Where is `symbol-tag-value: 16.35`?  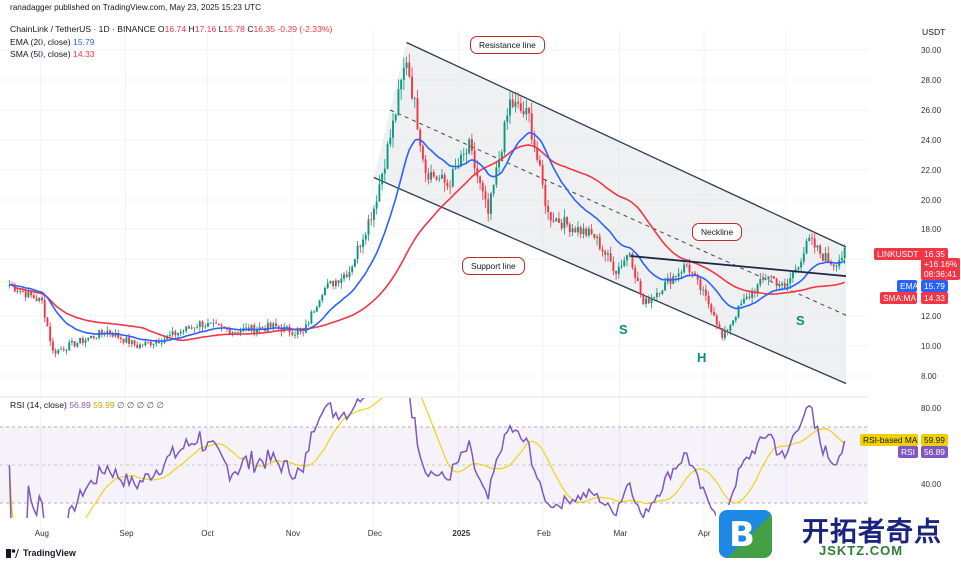
symbol-tag-value: 16.35 is located at coordinates (934, 254).